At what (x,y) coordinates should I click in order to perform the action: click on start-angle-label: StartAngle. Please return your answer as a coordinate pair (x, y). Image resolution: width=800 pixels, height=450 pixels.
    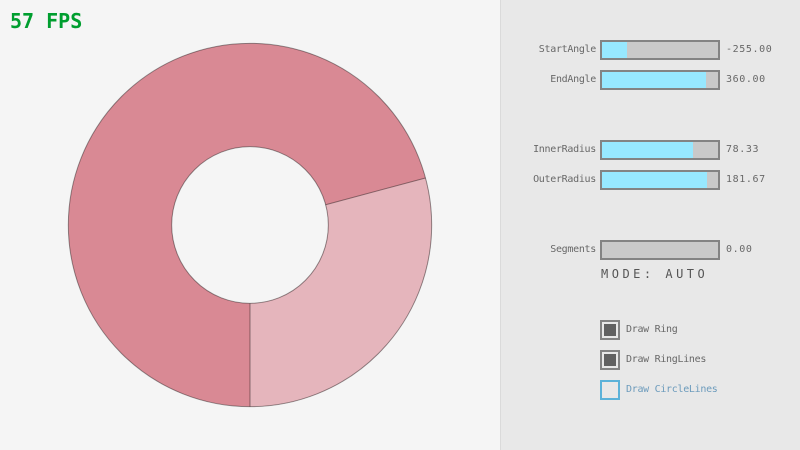
    Looking at the image, I should click on (567, 49).